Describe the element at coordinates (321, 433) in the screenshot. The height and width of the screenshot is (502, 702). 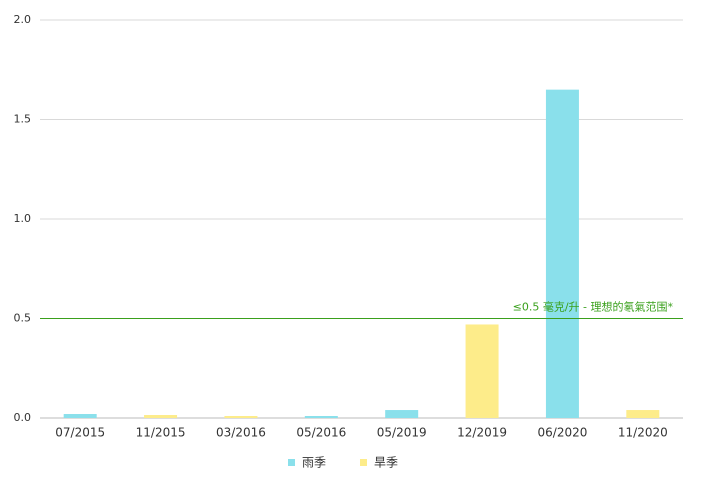
I see `x-tick-label: 05/2016` at that location.